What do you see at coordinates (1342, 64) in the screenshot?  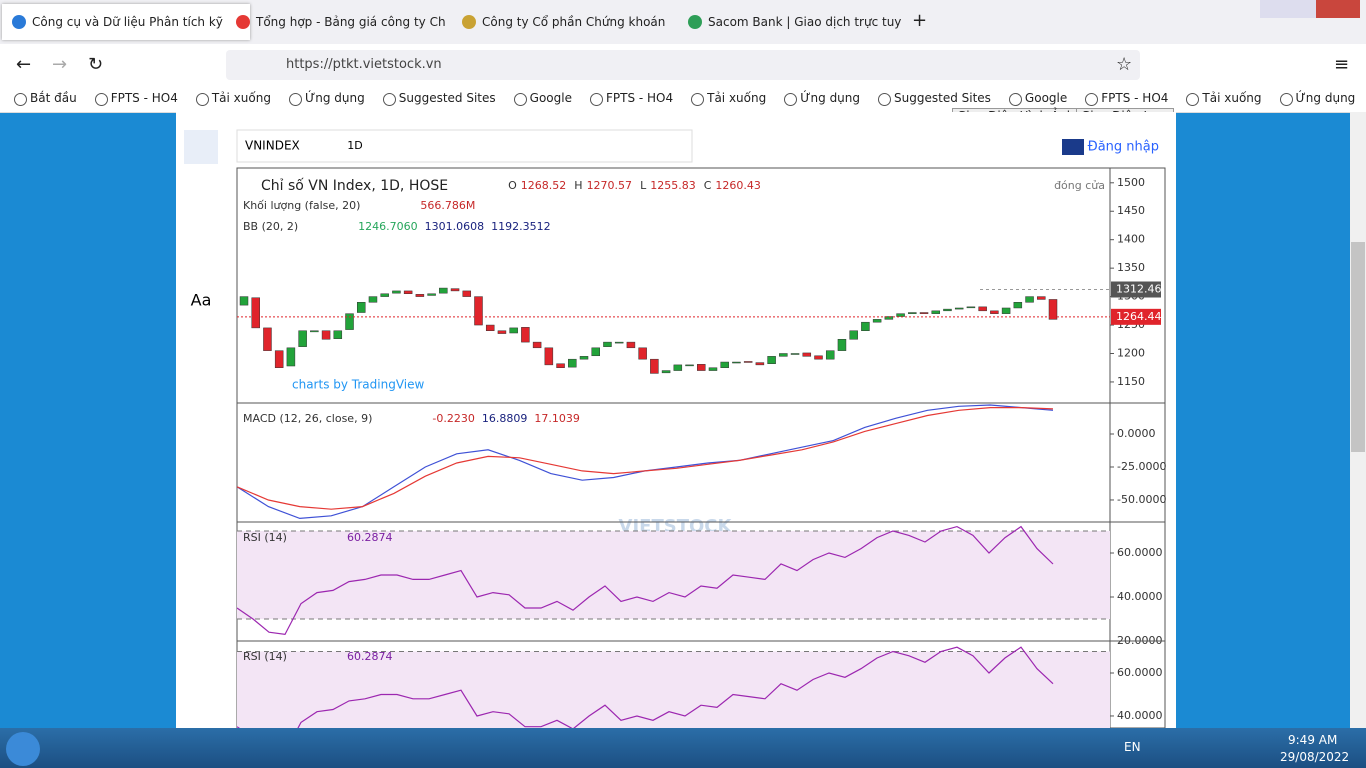 I see `menu-button: ≡` at bounding box center [1342, 64].